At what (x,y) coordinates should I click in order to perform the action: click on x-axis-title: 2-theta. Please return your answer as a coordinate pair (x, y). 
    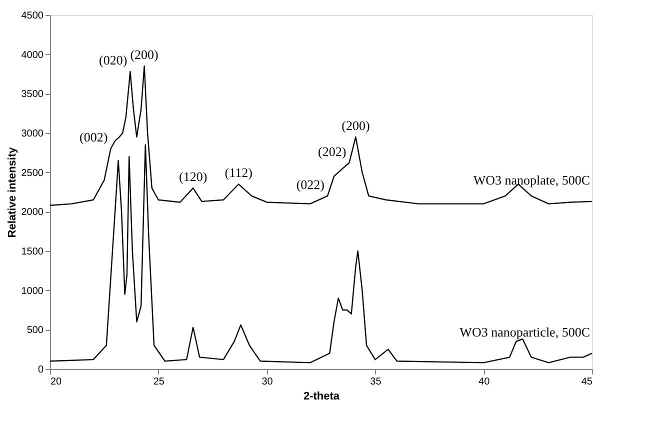
    Looking at the image, I should click on (321, 396).